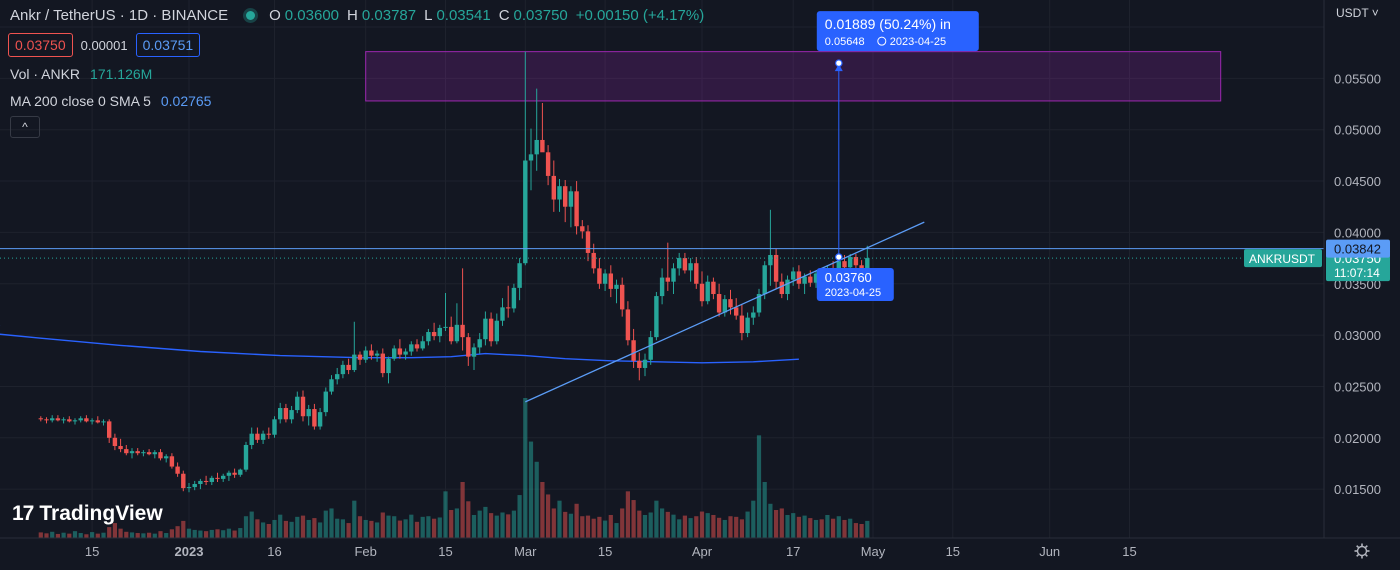  I want to click on high-label: H, so click(352, 15).